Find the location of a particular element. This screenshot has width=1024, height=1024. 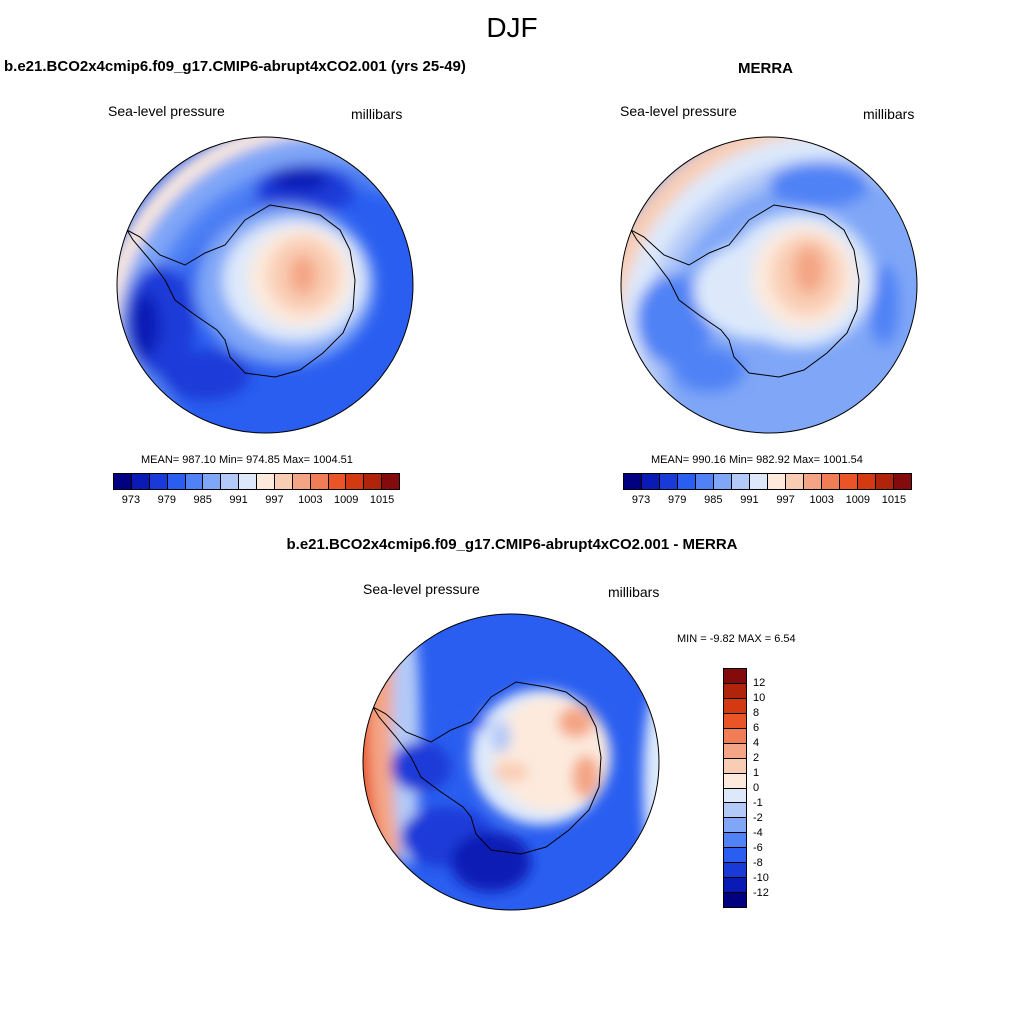

diff-colorbar is located at coordinates (735, 788).